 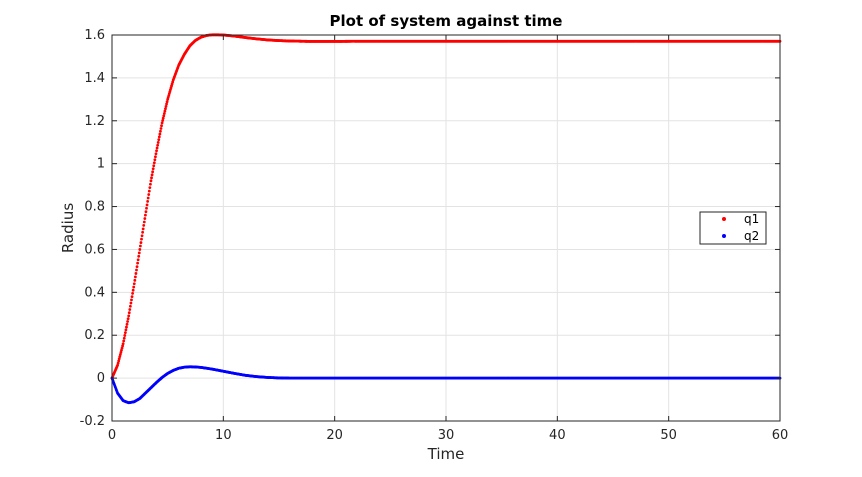 I want to click on y-tick-label: 0, so click(x=101, y=378).